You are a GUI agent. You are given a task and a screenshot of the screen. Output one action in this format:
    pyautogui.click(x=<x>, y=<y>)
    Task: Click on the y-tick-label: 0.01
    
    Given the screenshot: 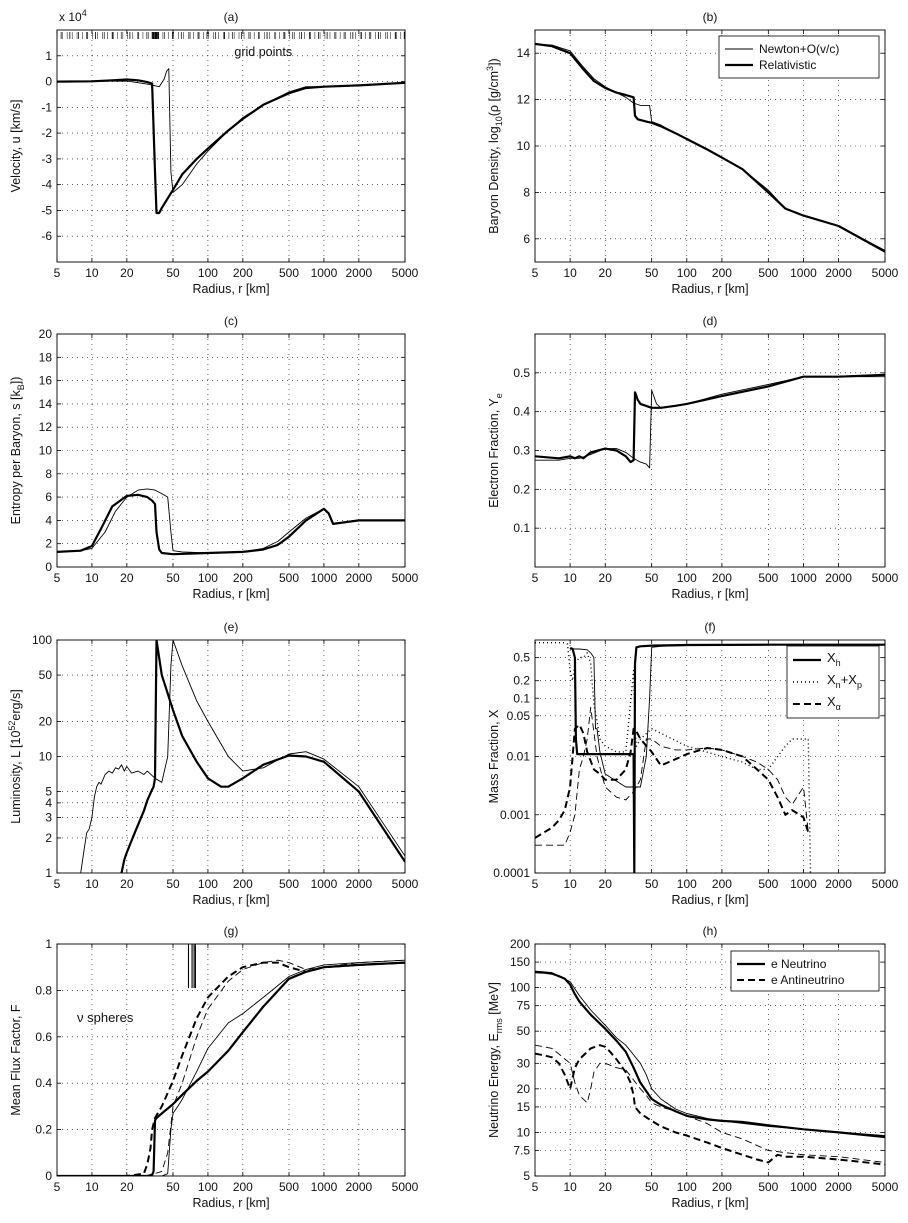 What is the action you would take?
    pyautogui.click(x=519, y=757)
    